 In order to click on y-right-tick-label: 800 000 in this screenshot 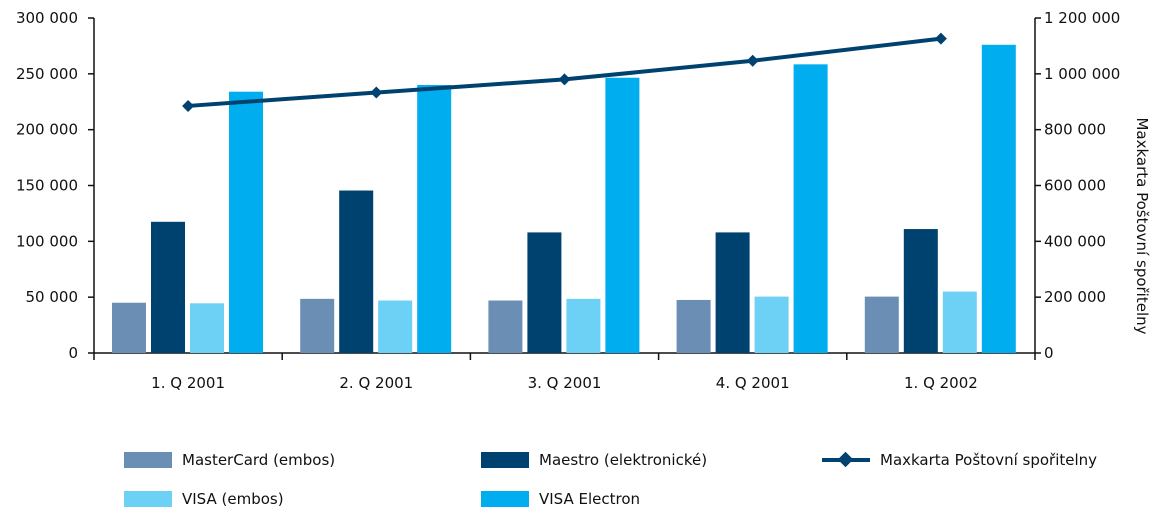, I will do `click(1075, 130)`.